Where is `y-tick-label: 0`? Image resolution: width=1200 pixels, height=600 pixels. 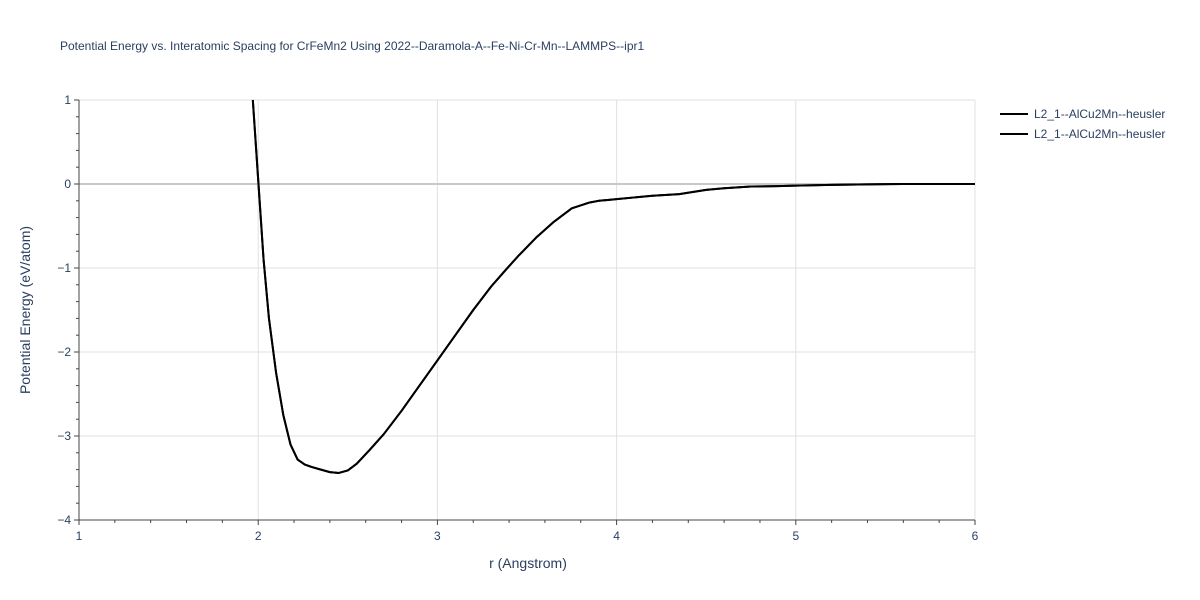 y-tick-label: 0 is located at coordinates (67, 184).